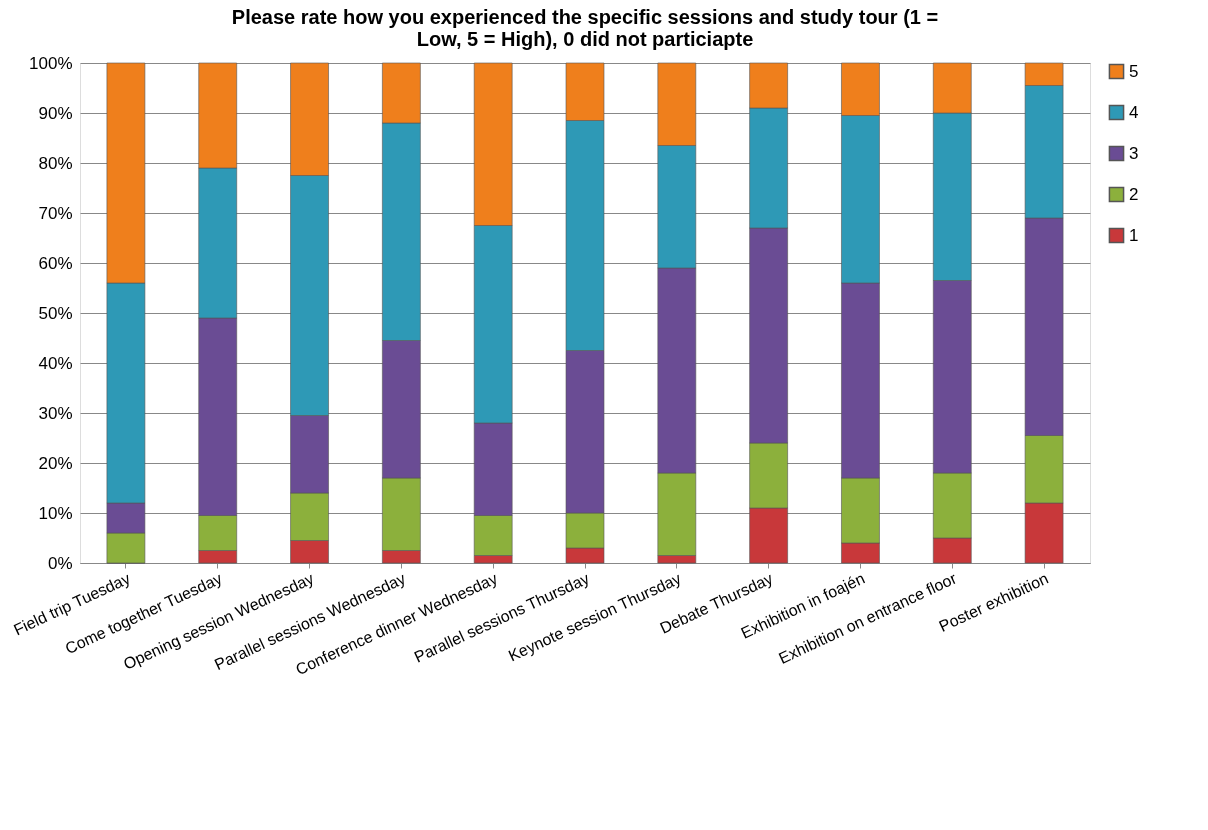 This screenshot has height=830, width=1208. I want to click on y-tick-label: 100%, so click(51, 63).